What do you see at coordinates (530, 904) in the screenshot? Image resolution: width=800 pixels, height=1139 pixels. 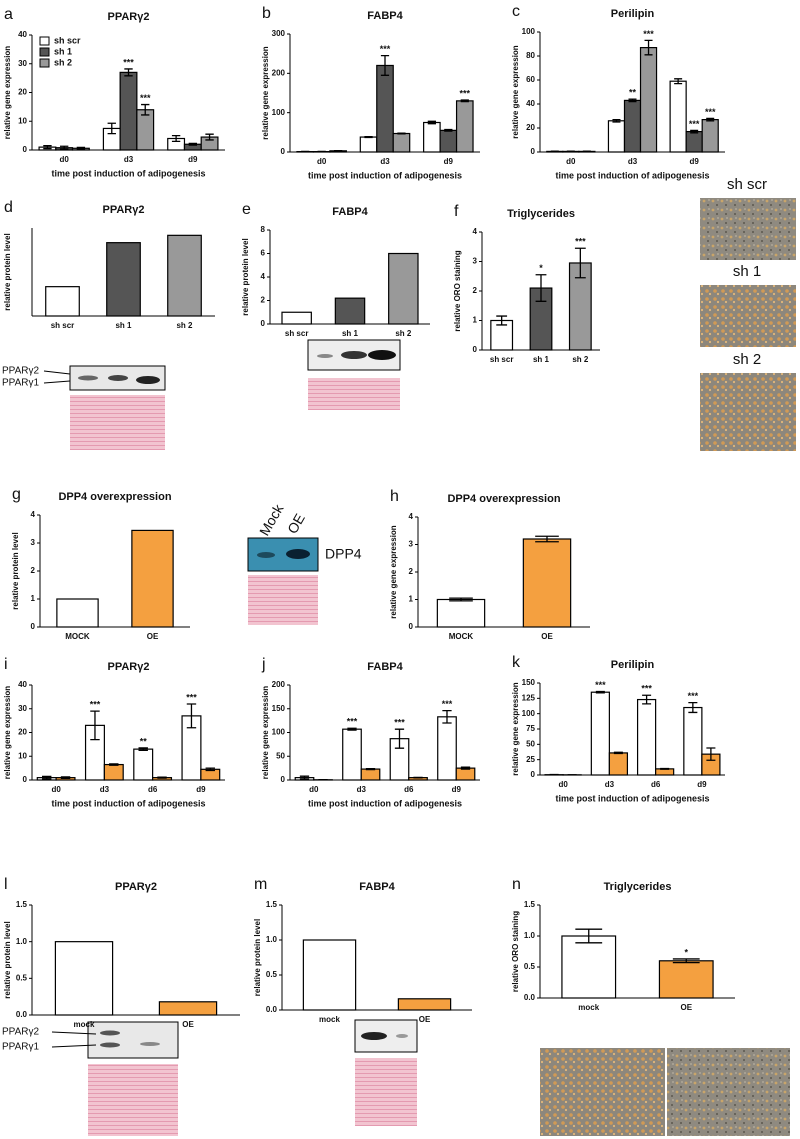 I see `y-tick-label: 1.5` at bounding box center [530, 904].